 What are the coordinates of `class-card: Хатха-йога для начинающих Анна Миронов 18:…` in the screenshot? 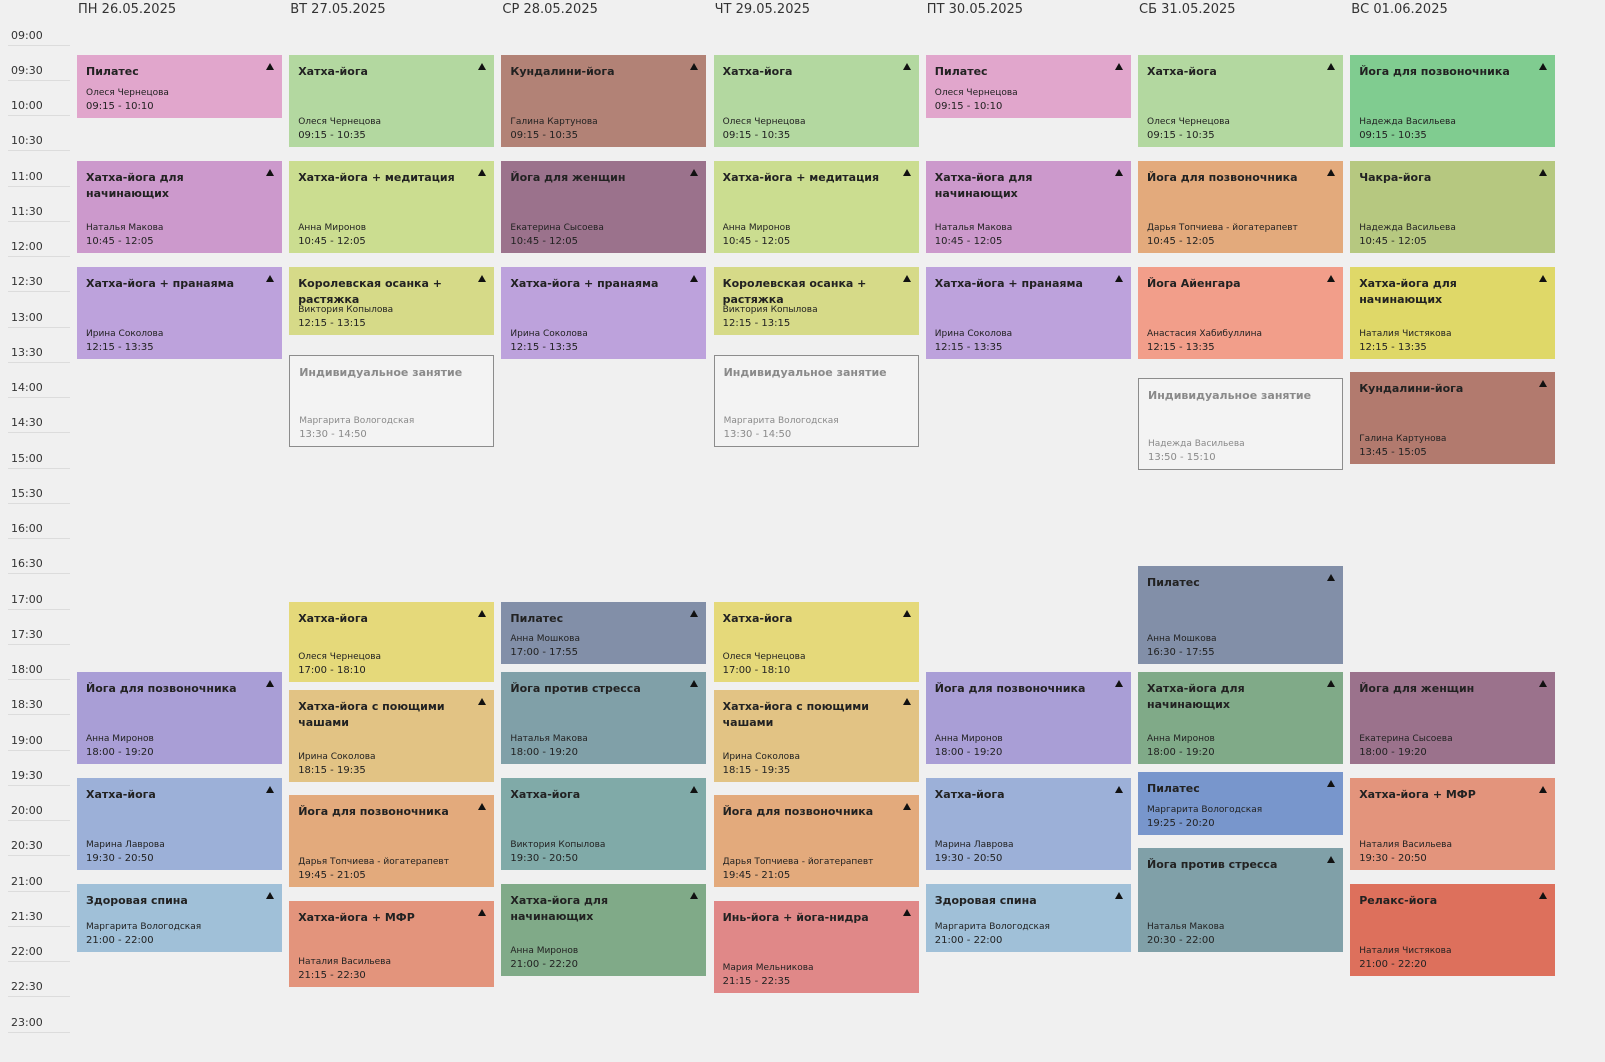 It's located at (1240, 718).